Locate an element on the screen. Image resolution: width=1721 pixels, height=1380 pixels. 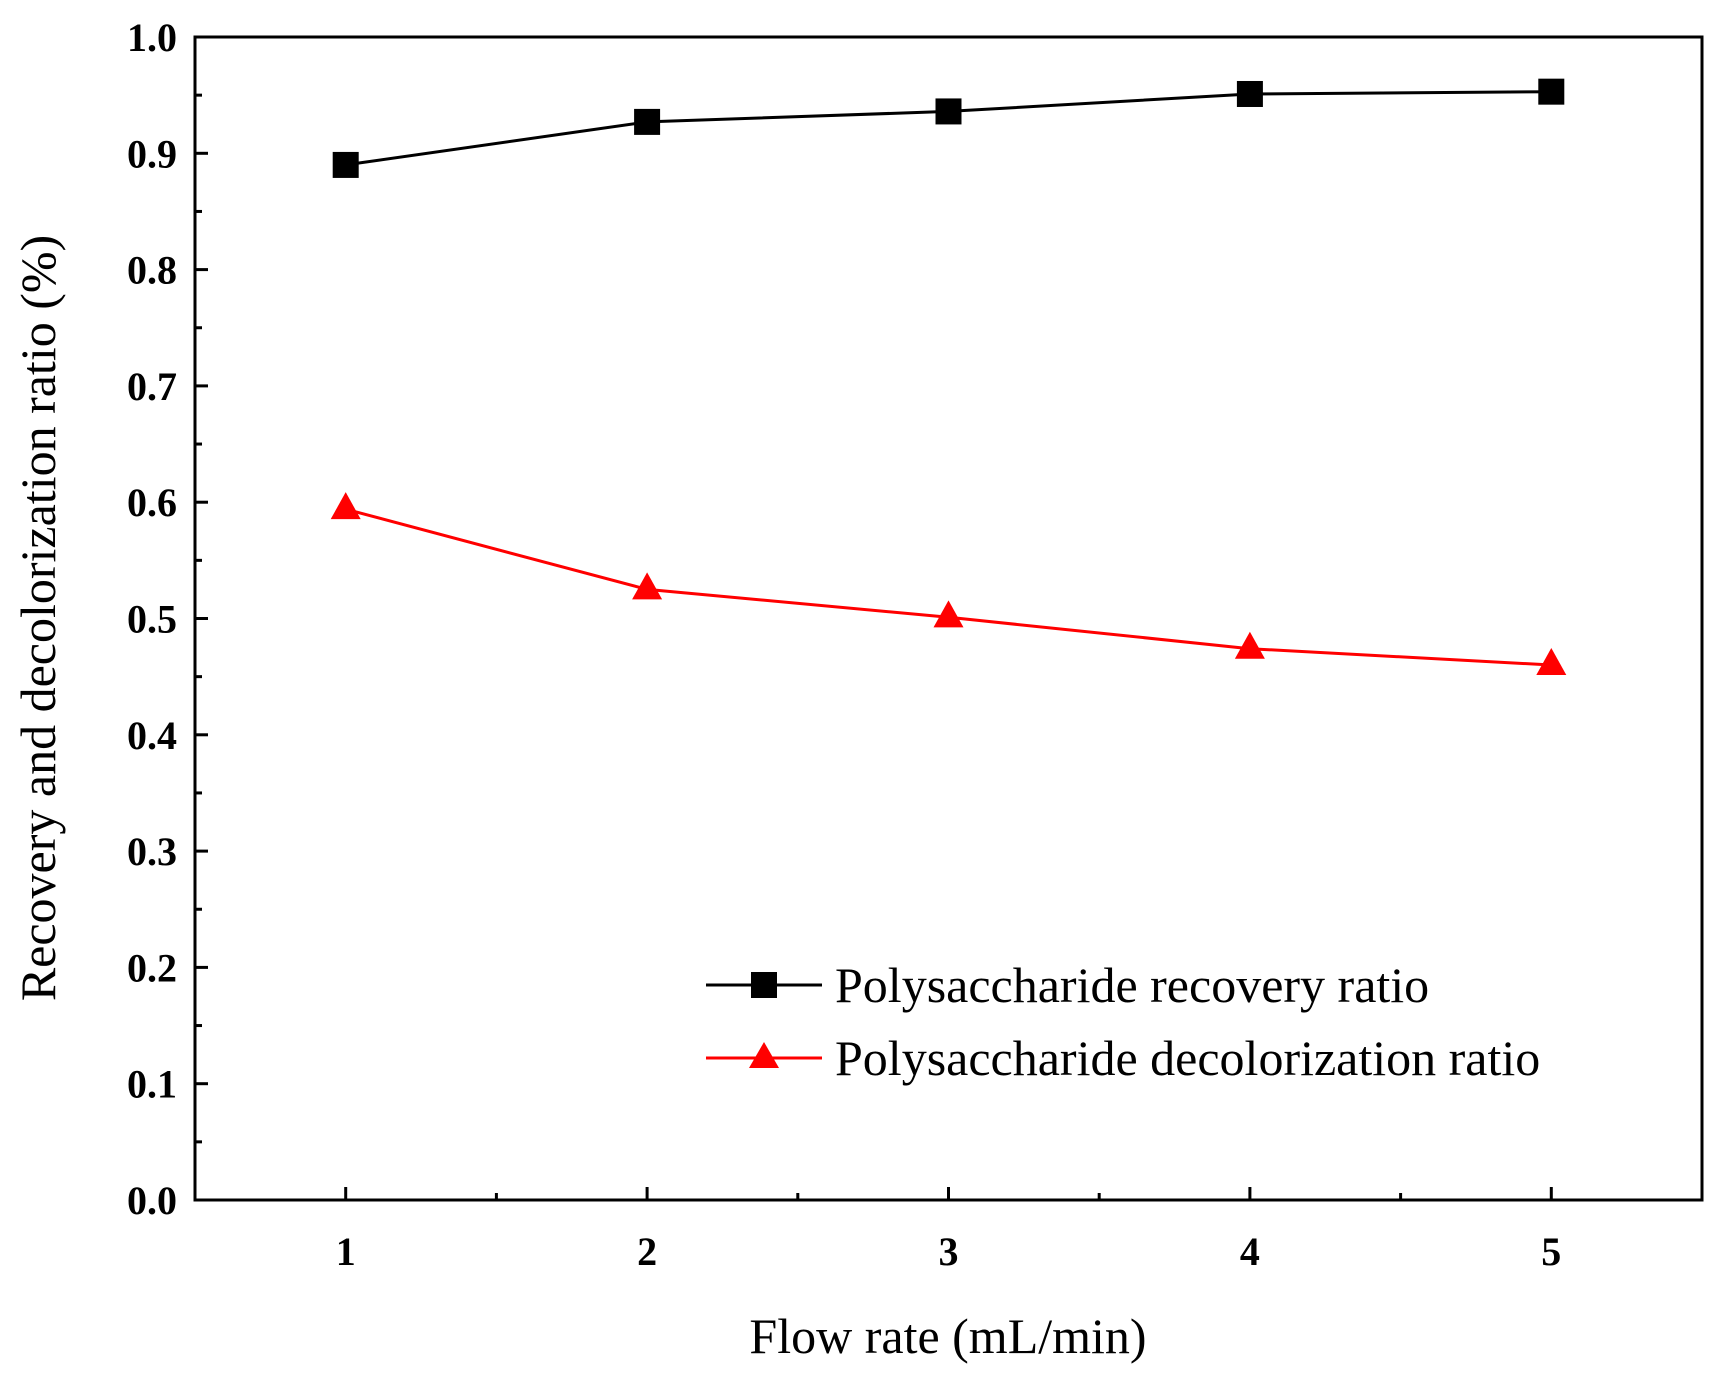
x-tick-label: 1 is located at coordinates (346, 1251).